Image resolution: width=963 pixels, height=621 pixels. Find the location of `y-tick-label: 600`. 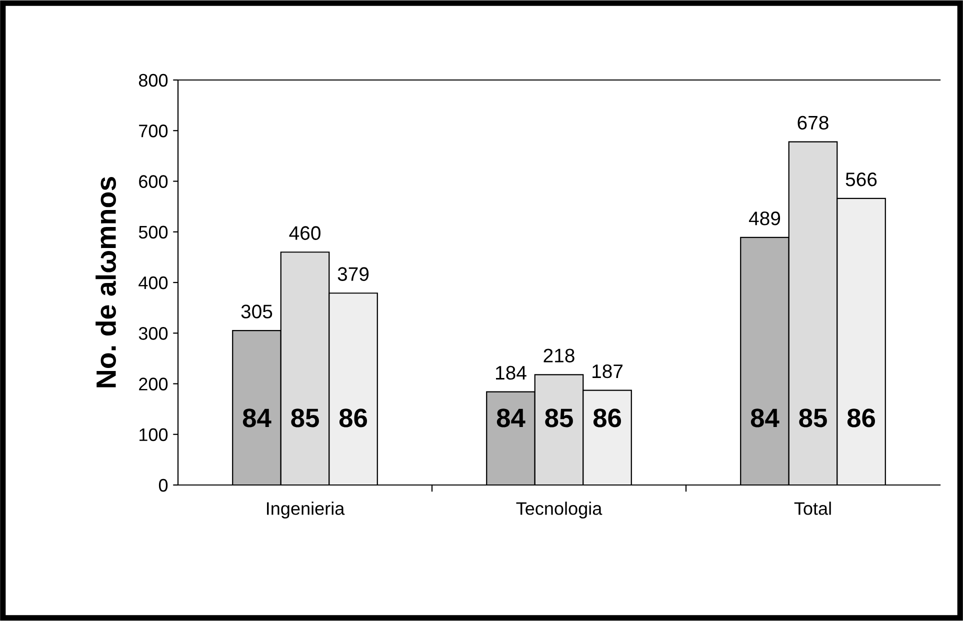

y-tick-label: 600 is located at coordinates (153, 181).